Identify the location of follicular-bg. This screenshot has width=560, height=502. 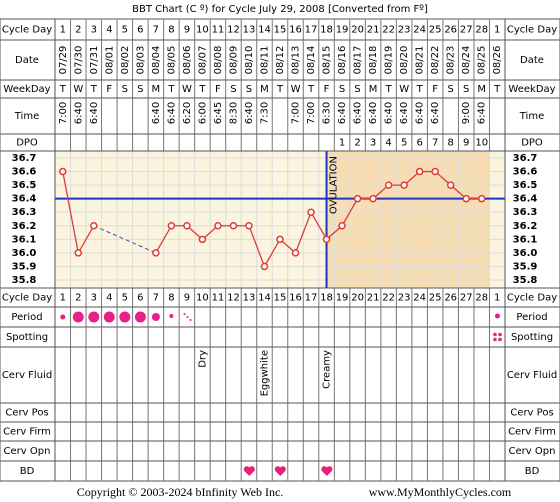
(191, 219).